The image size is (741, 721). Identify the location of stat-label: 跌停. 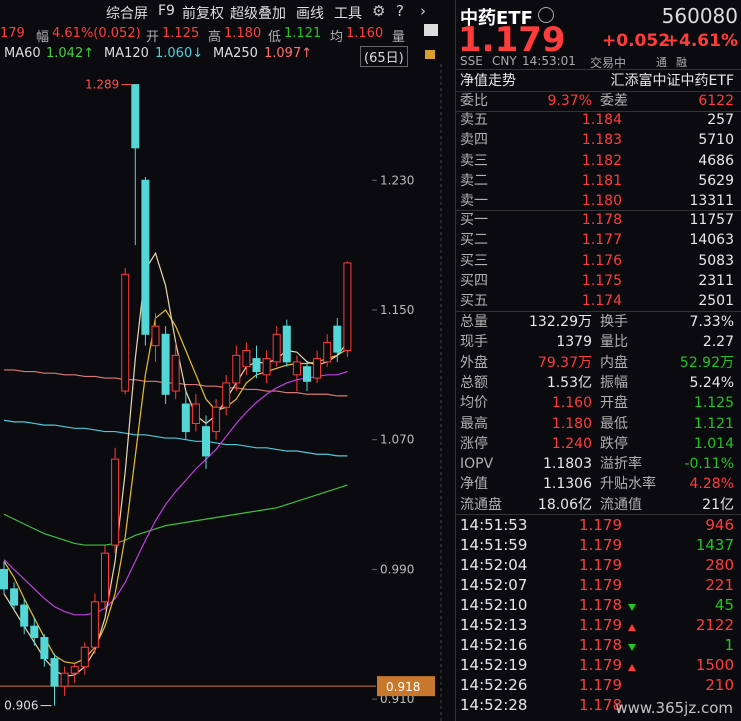
(614, 443).